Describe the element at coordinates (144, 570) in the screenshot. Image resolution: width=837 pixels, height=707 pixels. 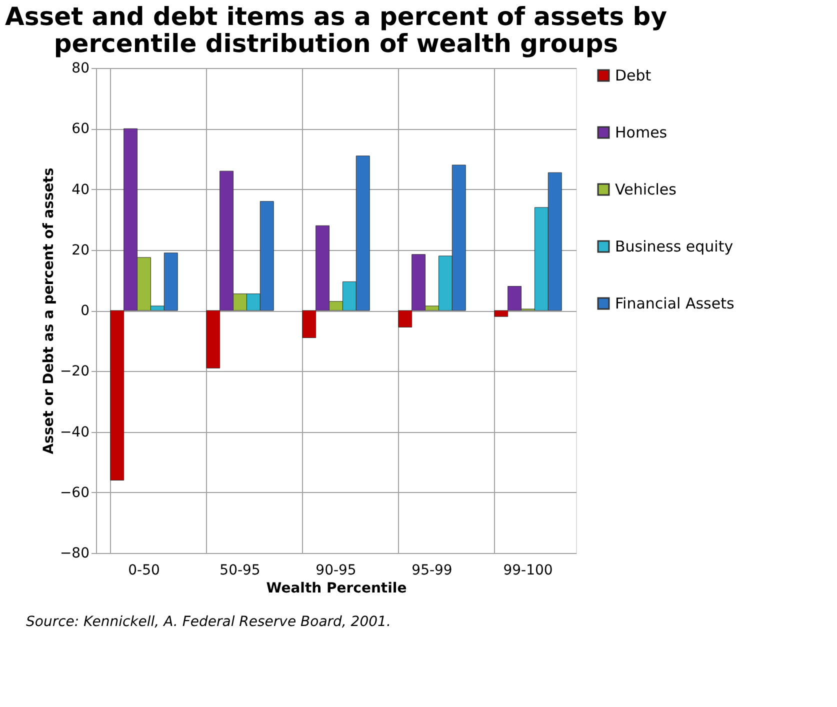
I see `x-tick-label: 0-50` at that location.